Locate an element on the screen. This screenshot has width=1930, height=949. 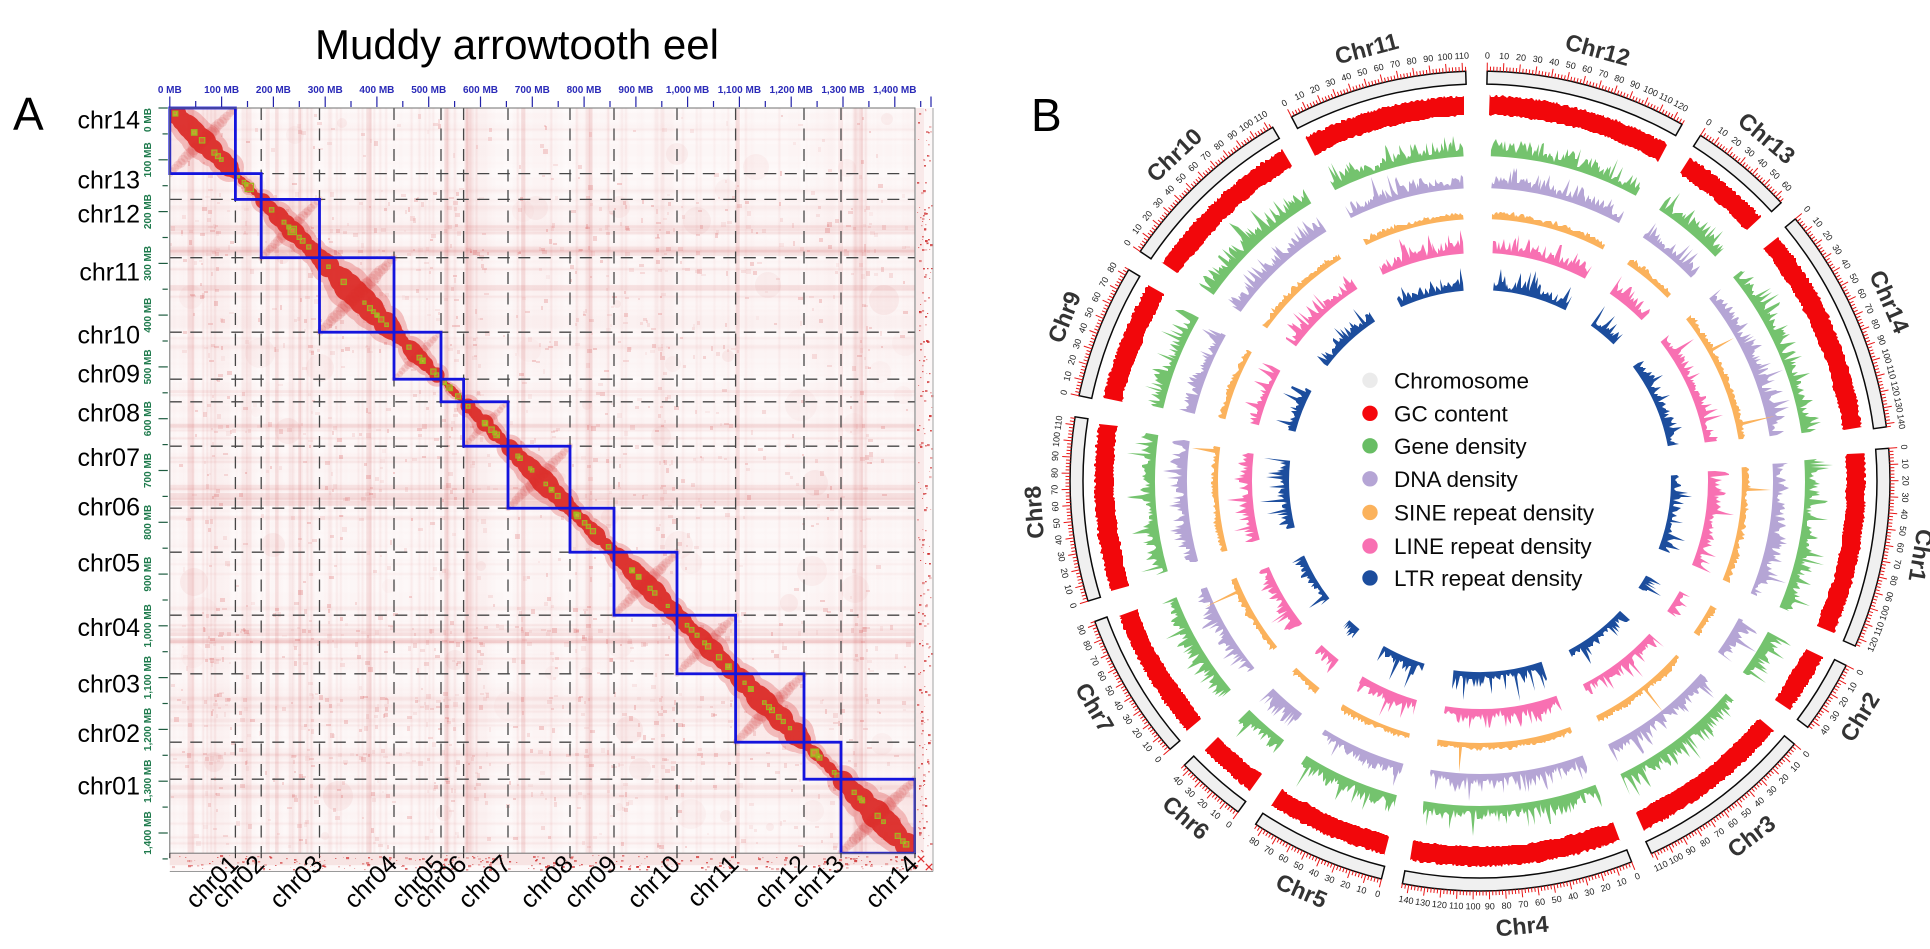
svg-text: Chr8 is located at coordinates (1034, 512).